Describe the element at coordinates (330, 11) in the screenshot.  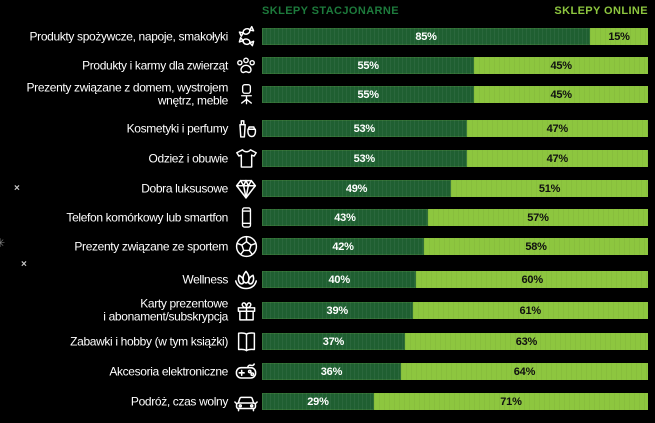
I see `legend-label-stationary: SKLEPY STACJONARNE` at that location.